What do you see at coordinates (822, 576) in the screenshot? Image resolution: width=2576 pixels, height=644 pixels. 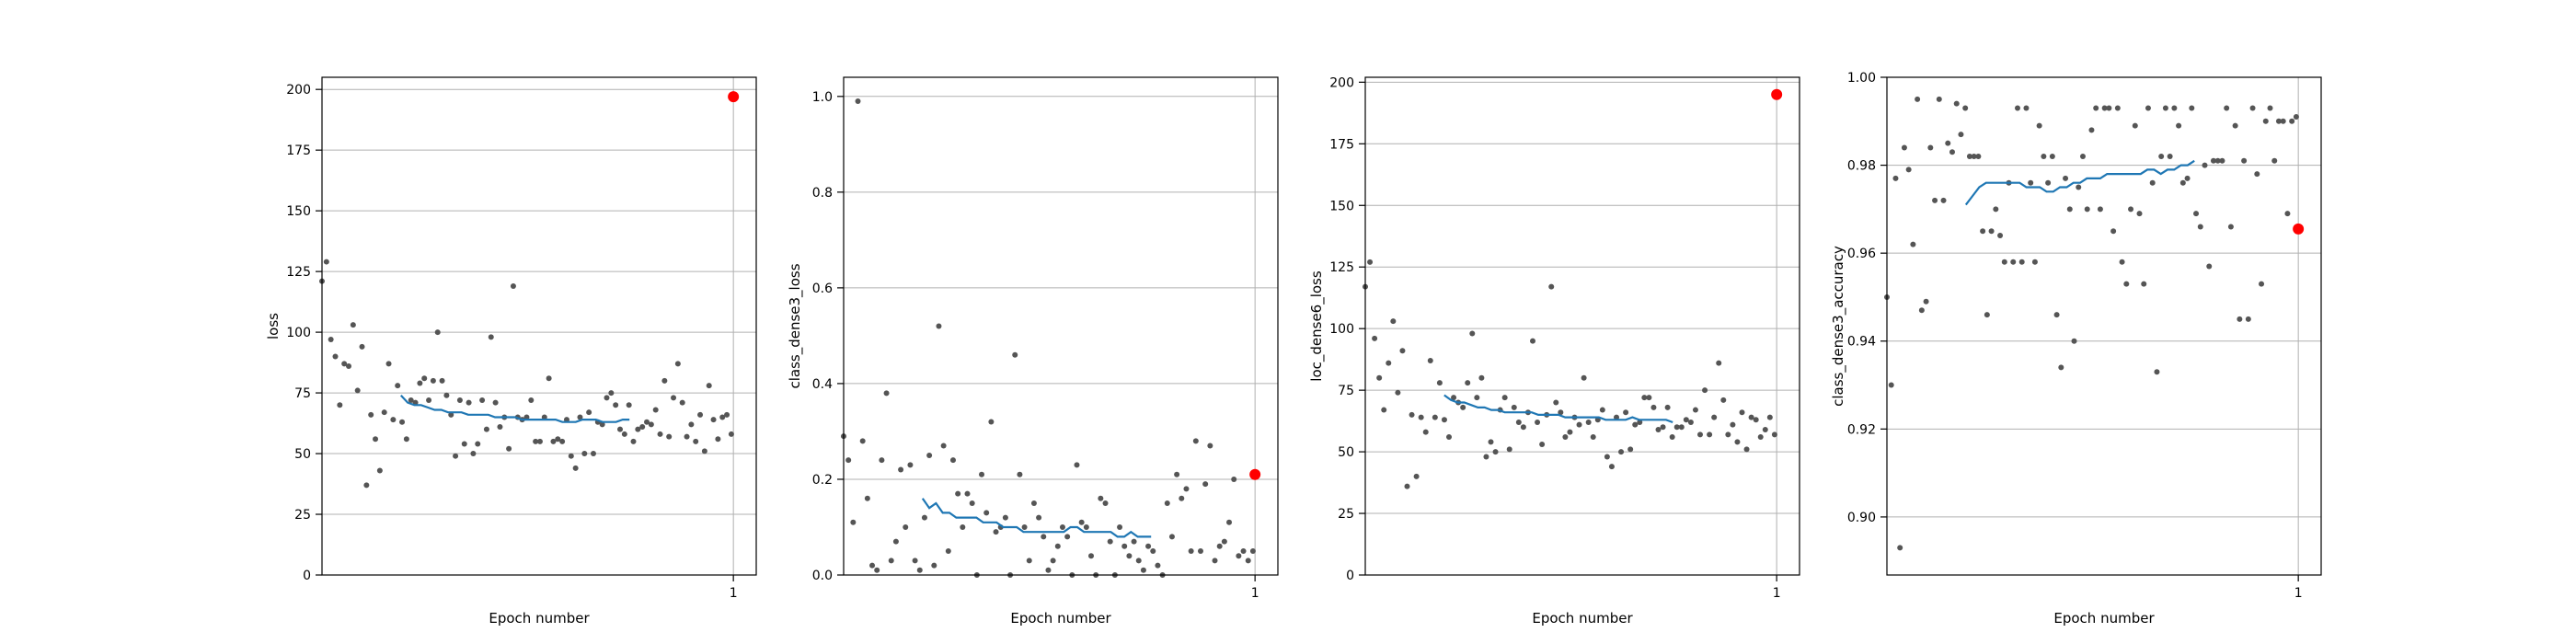 I see `y-tick-label: 0.0` at bounding box center [822, 576].